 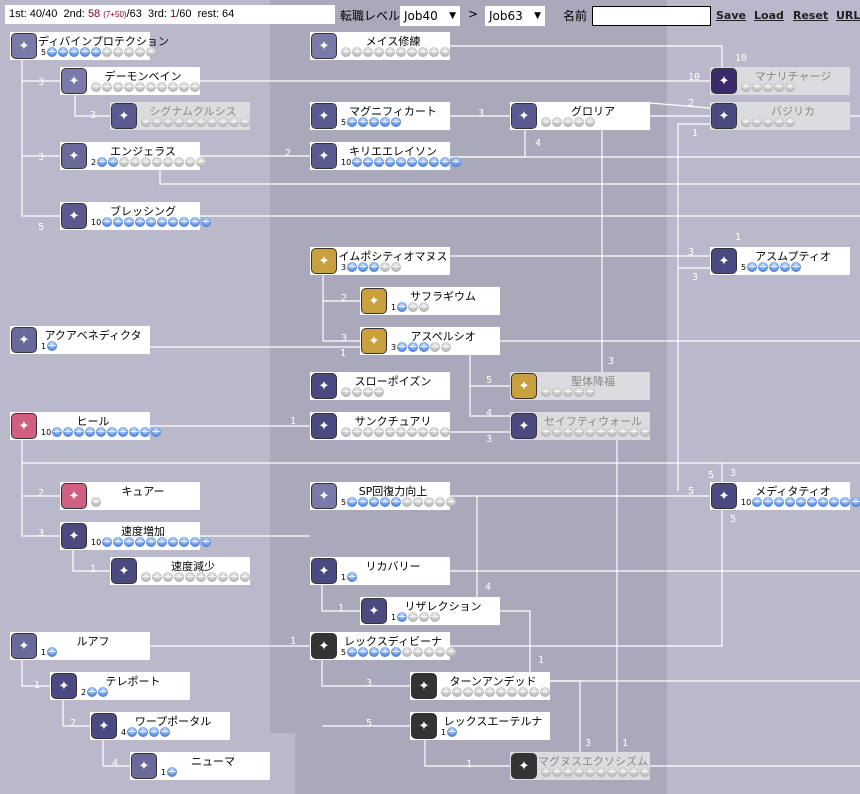 I want to click on skill-lex-divina: ✦ レックスディビーナ 5, so click(x=383, y=646).